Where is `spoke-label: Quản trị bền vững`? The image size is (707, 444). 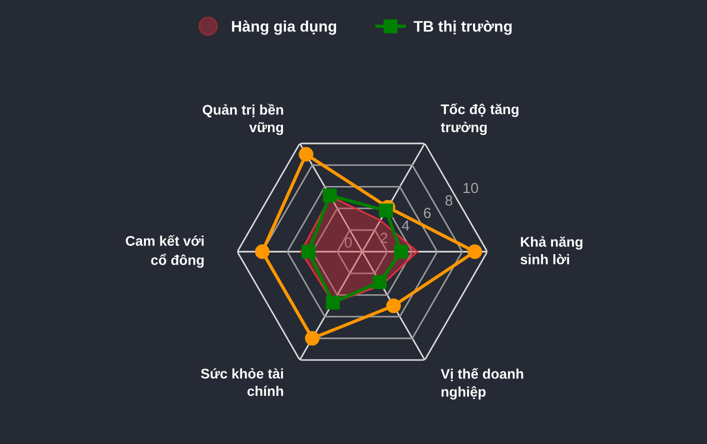 spoke-label: Quản trị bền vững is located at coordinates (243, 120).